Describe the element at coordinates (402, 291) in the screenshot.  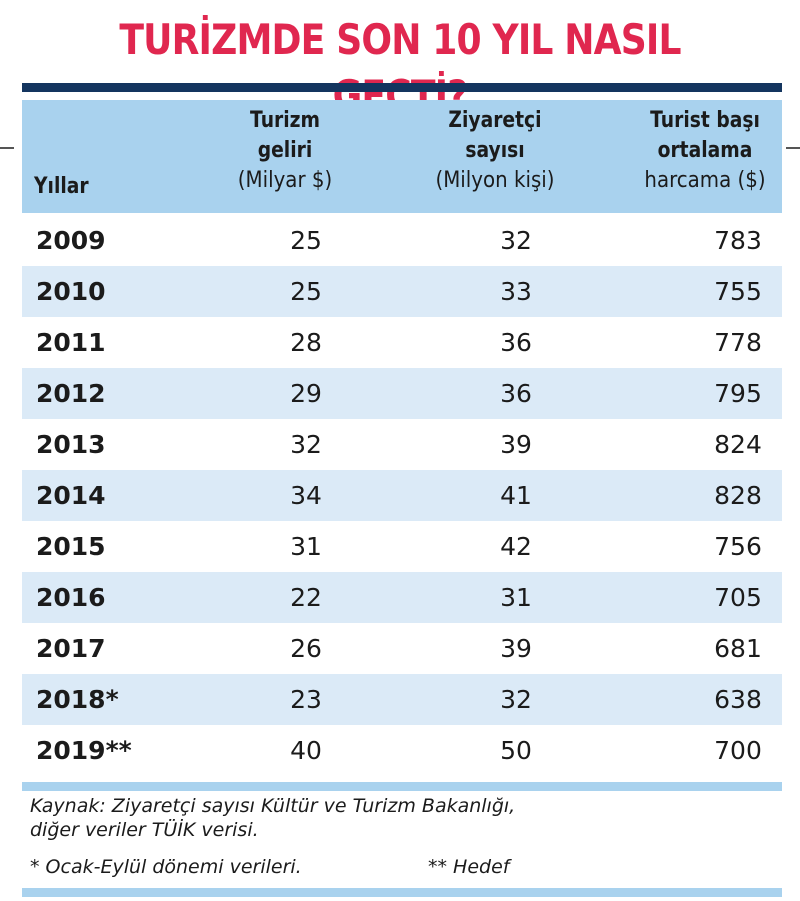
I see `table-row: 2010 25 33 755` at that location.